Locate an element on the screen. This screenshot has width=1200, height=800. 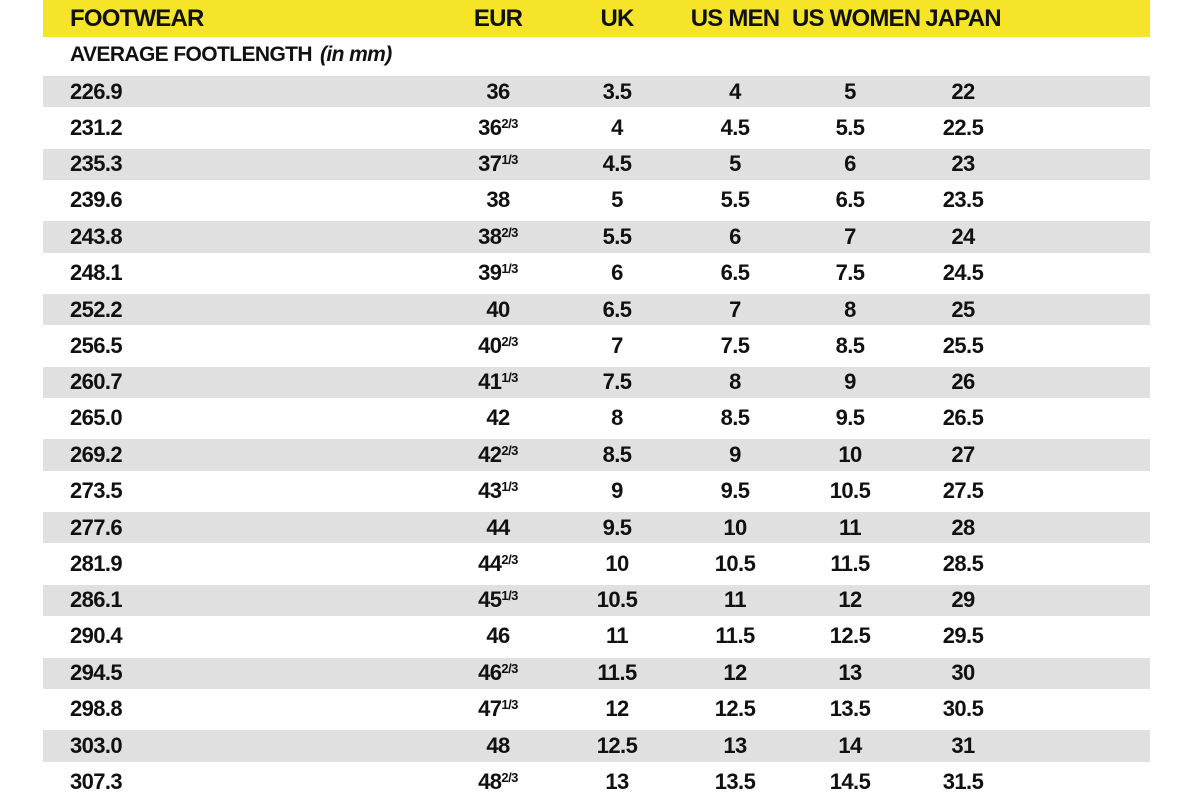
table-row: 260.7 411/3 7.5 8 9 26 is located at coordinates (596, 382).